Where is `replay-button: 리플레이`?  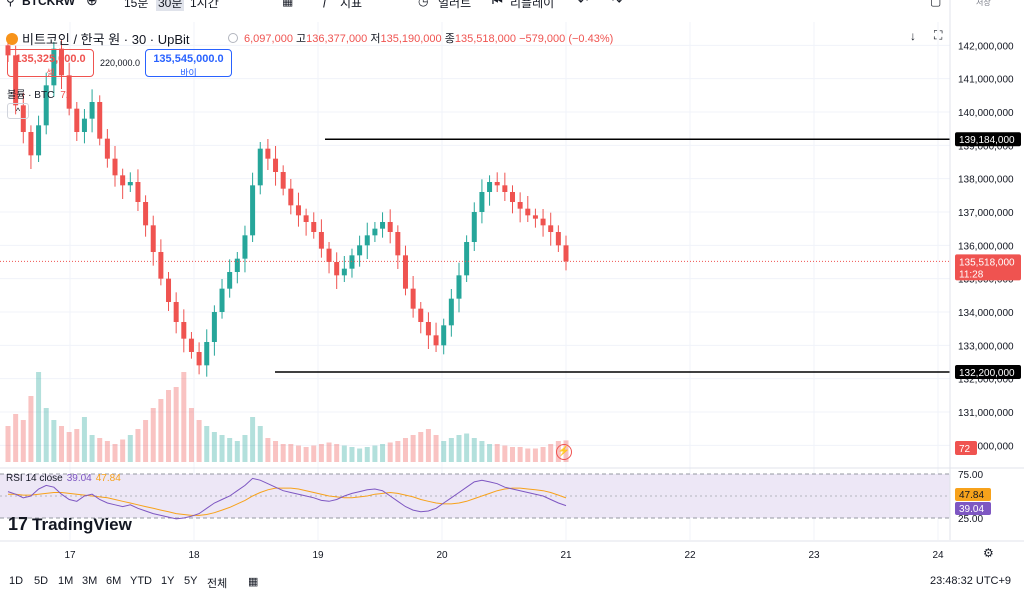
replay-button: 리플레이 is located at coordinates (532, 5).